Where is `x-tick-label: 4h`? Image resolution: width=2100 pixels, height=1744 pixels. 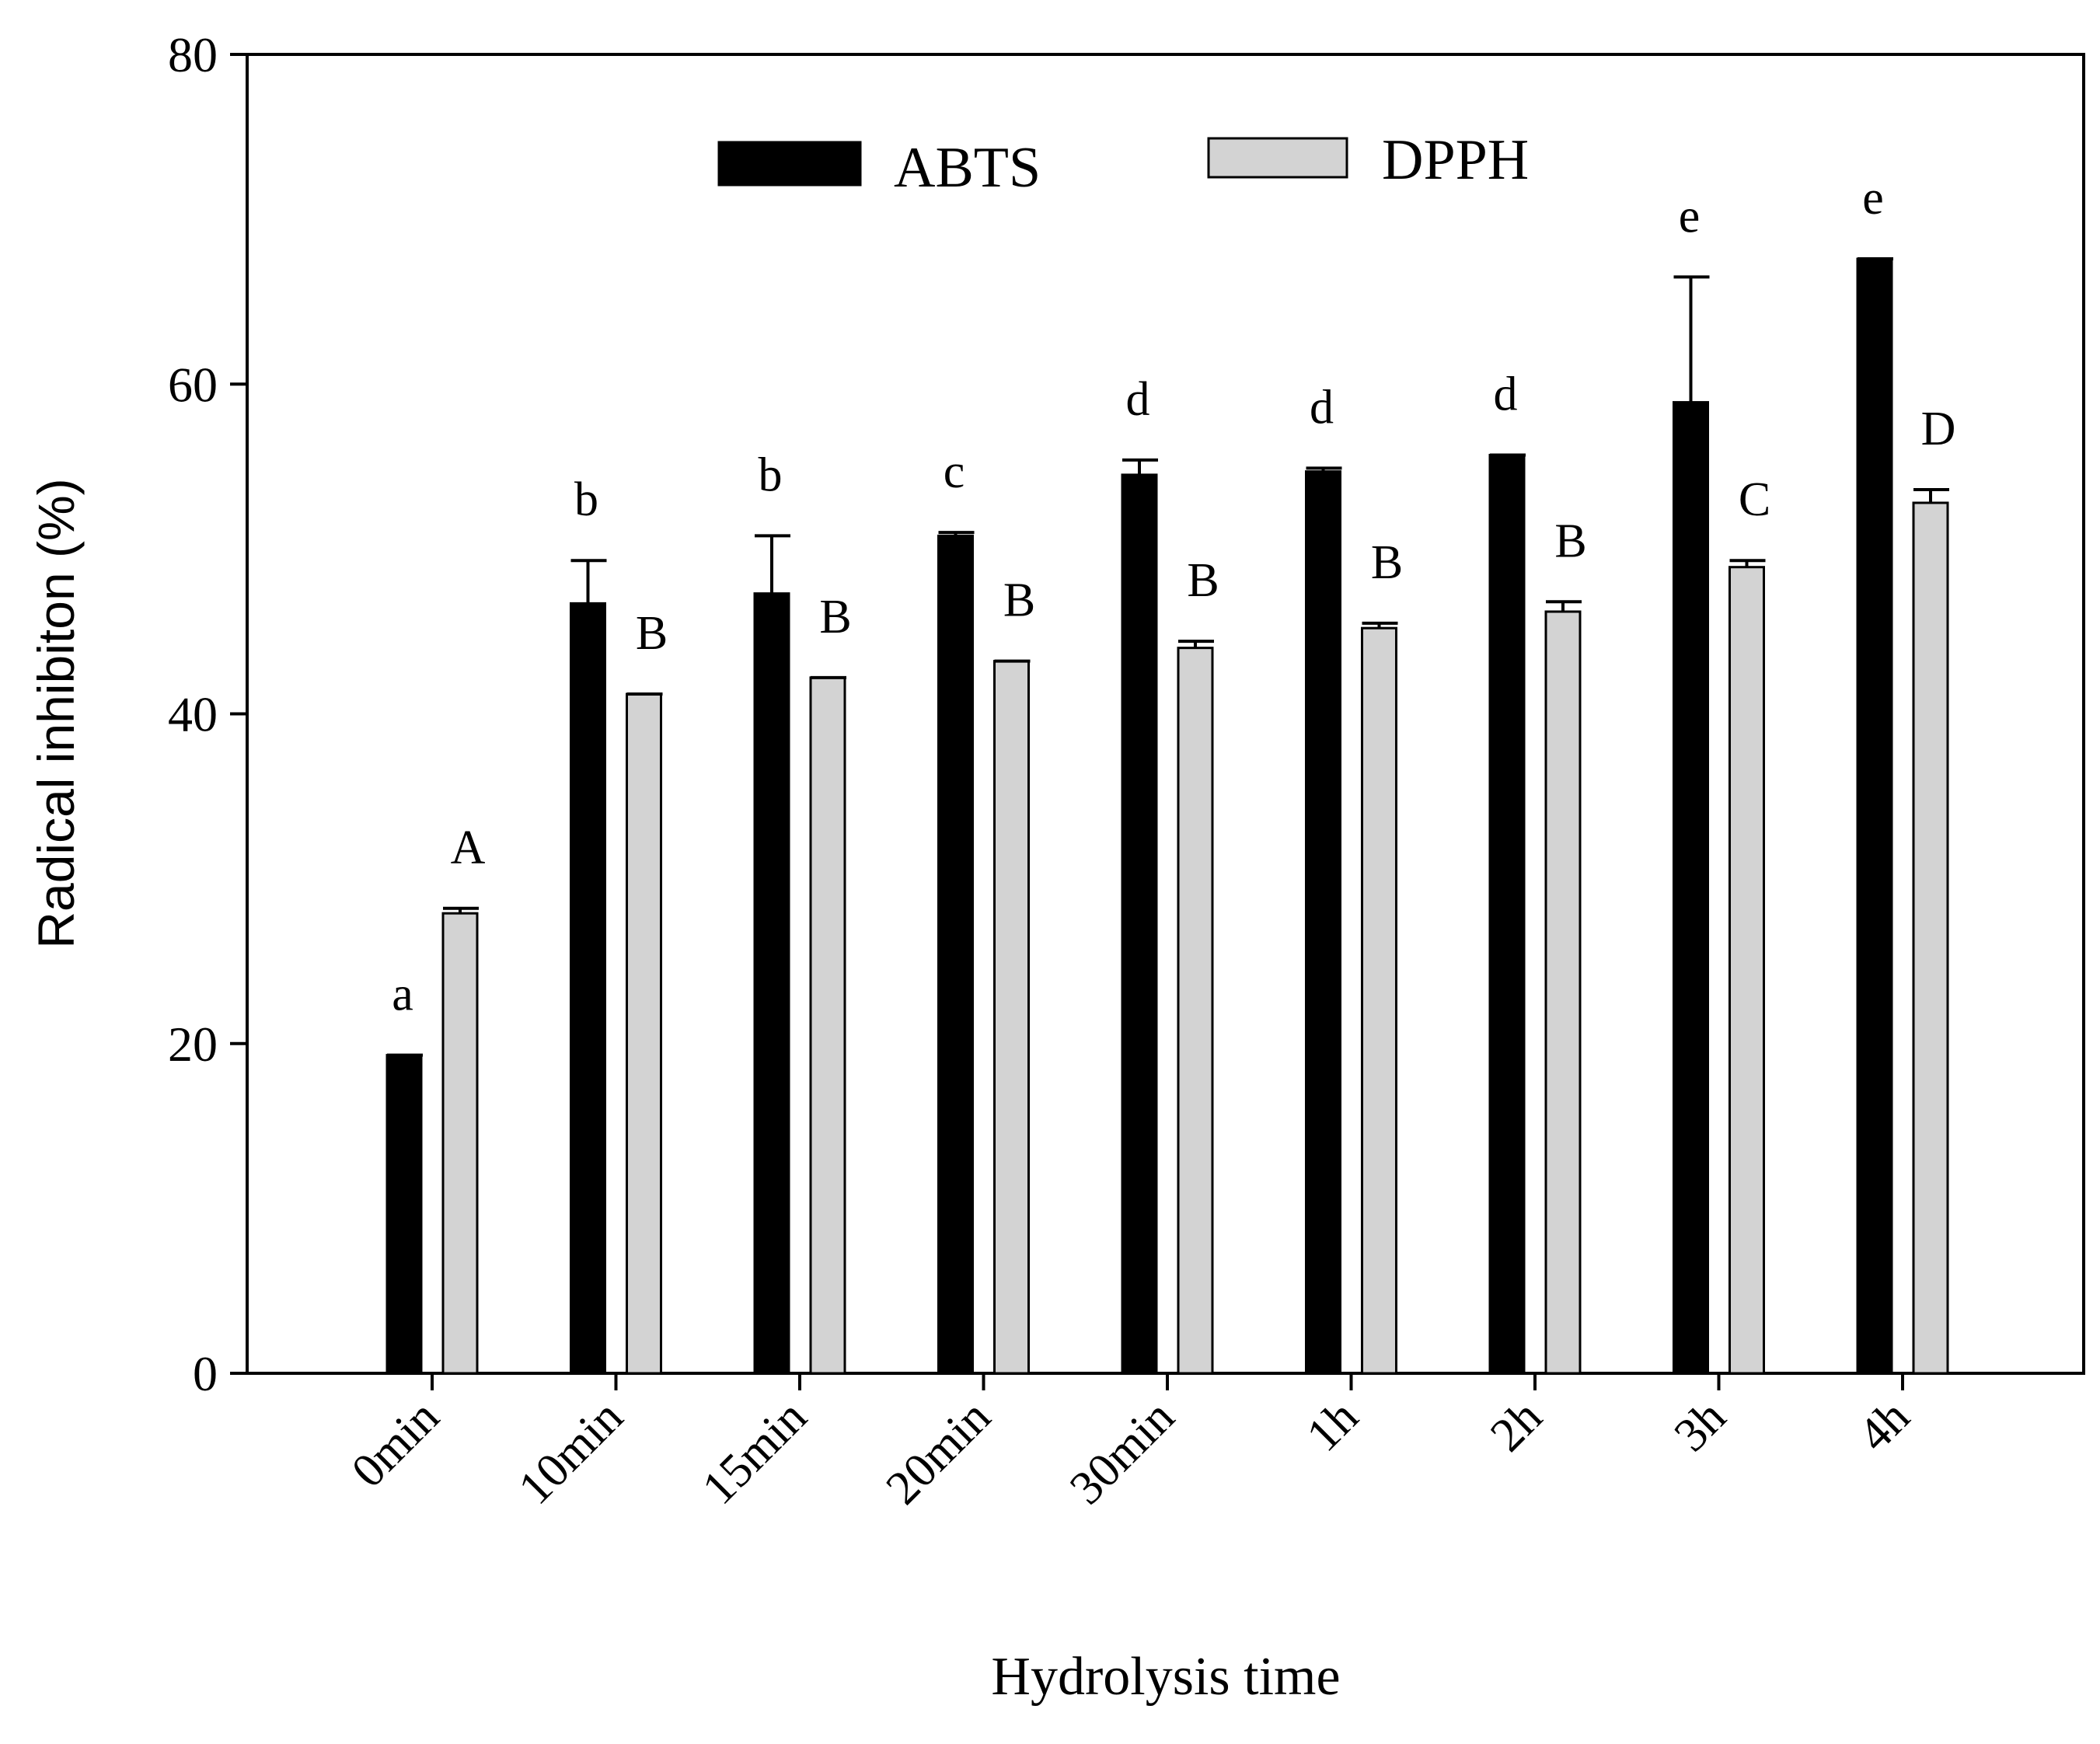
x-tick-label: 4h is located at coordinates (1884, 1426).